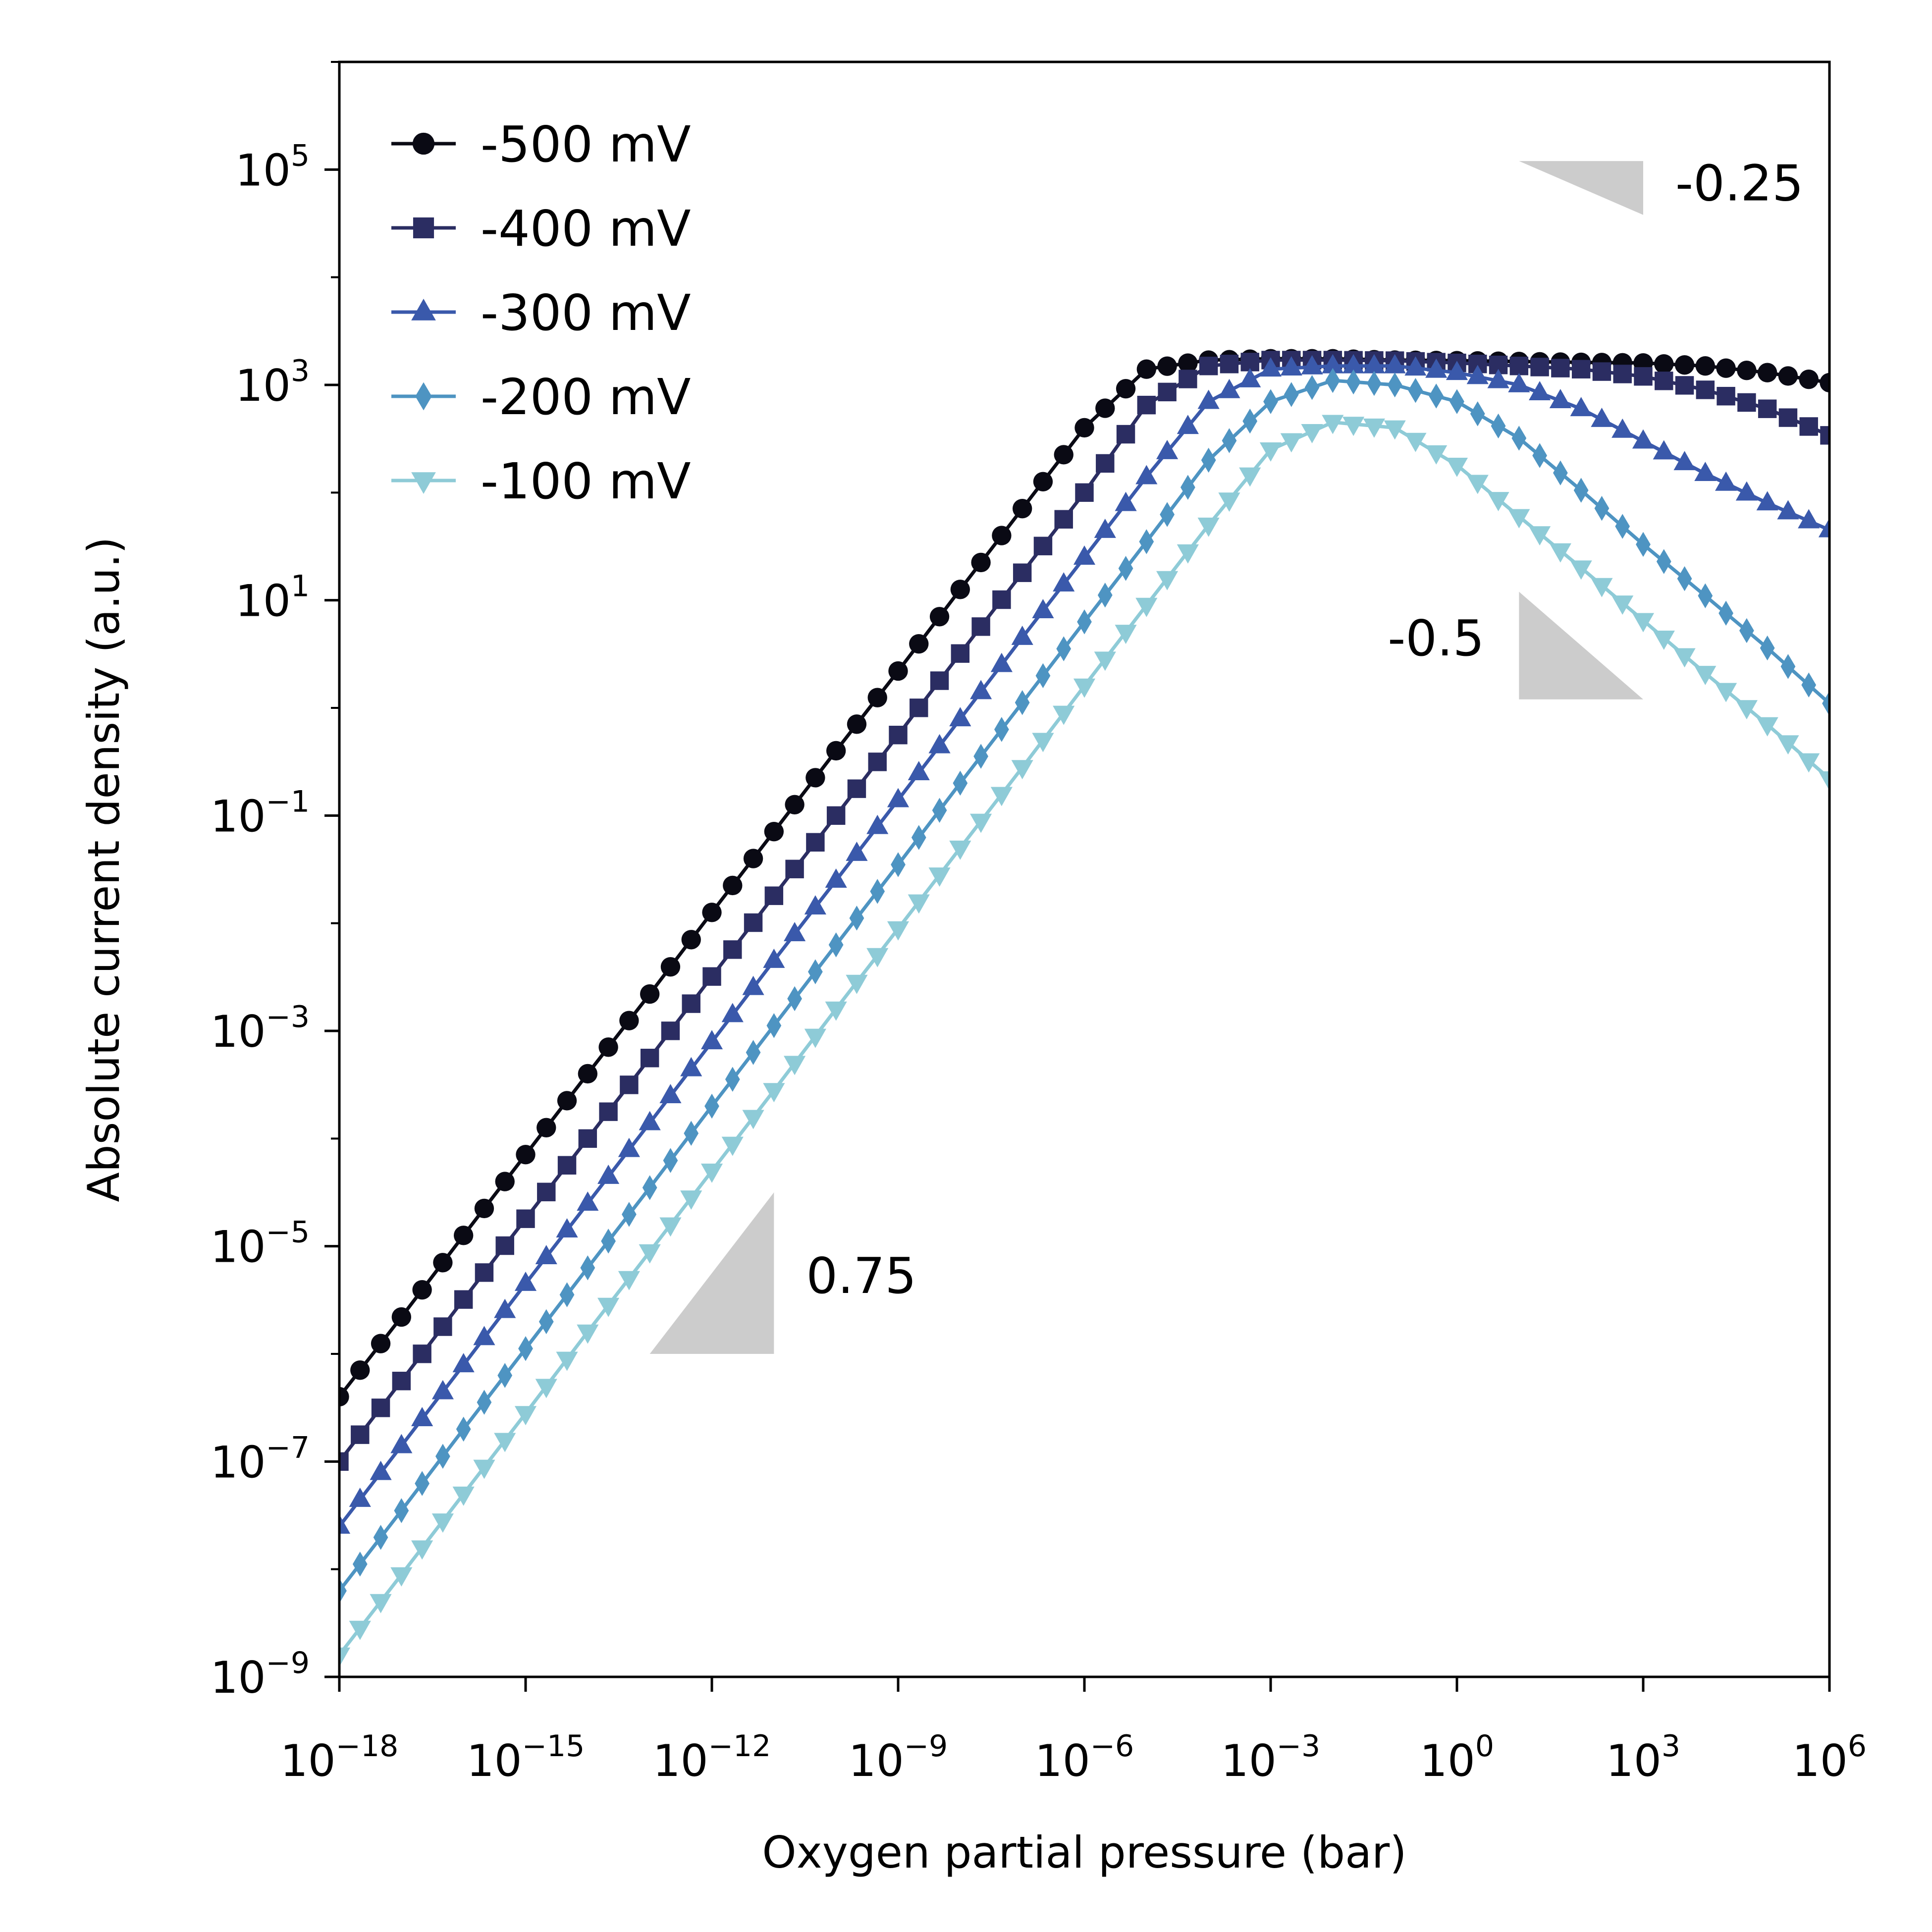 Image resolution: width=1932 pixels, height=1932 pixels. What do you see at coordinates (288, 1233) in the screenshot?
I see `y-tick-exponent: −5` at bounding box center [288, 1233].